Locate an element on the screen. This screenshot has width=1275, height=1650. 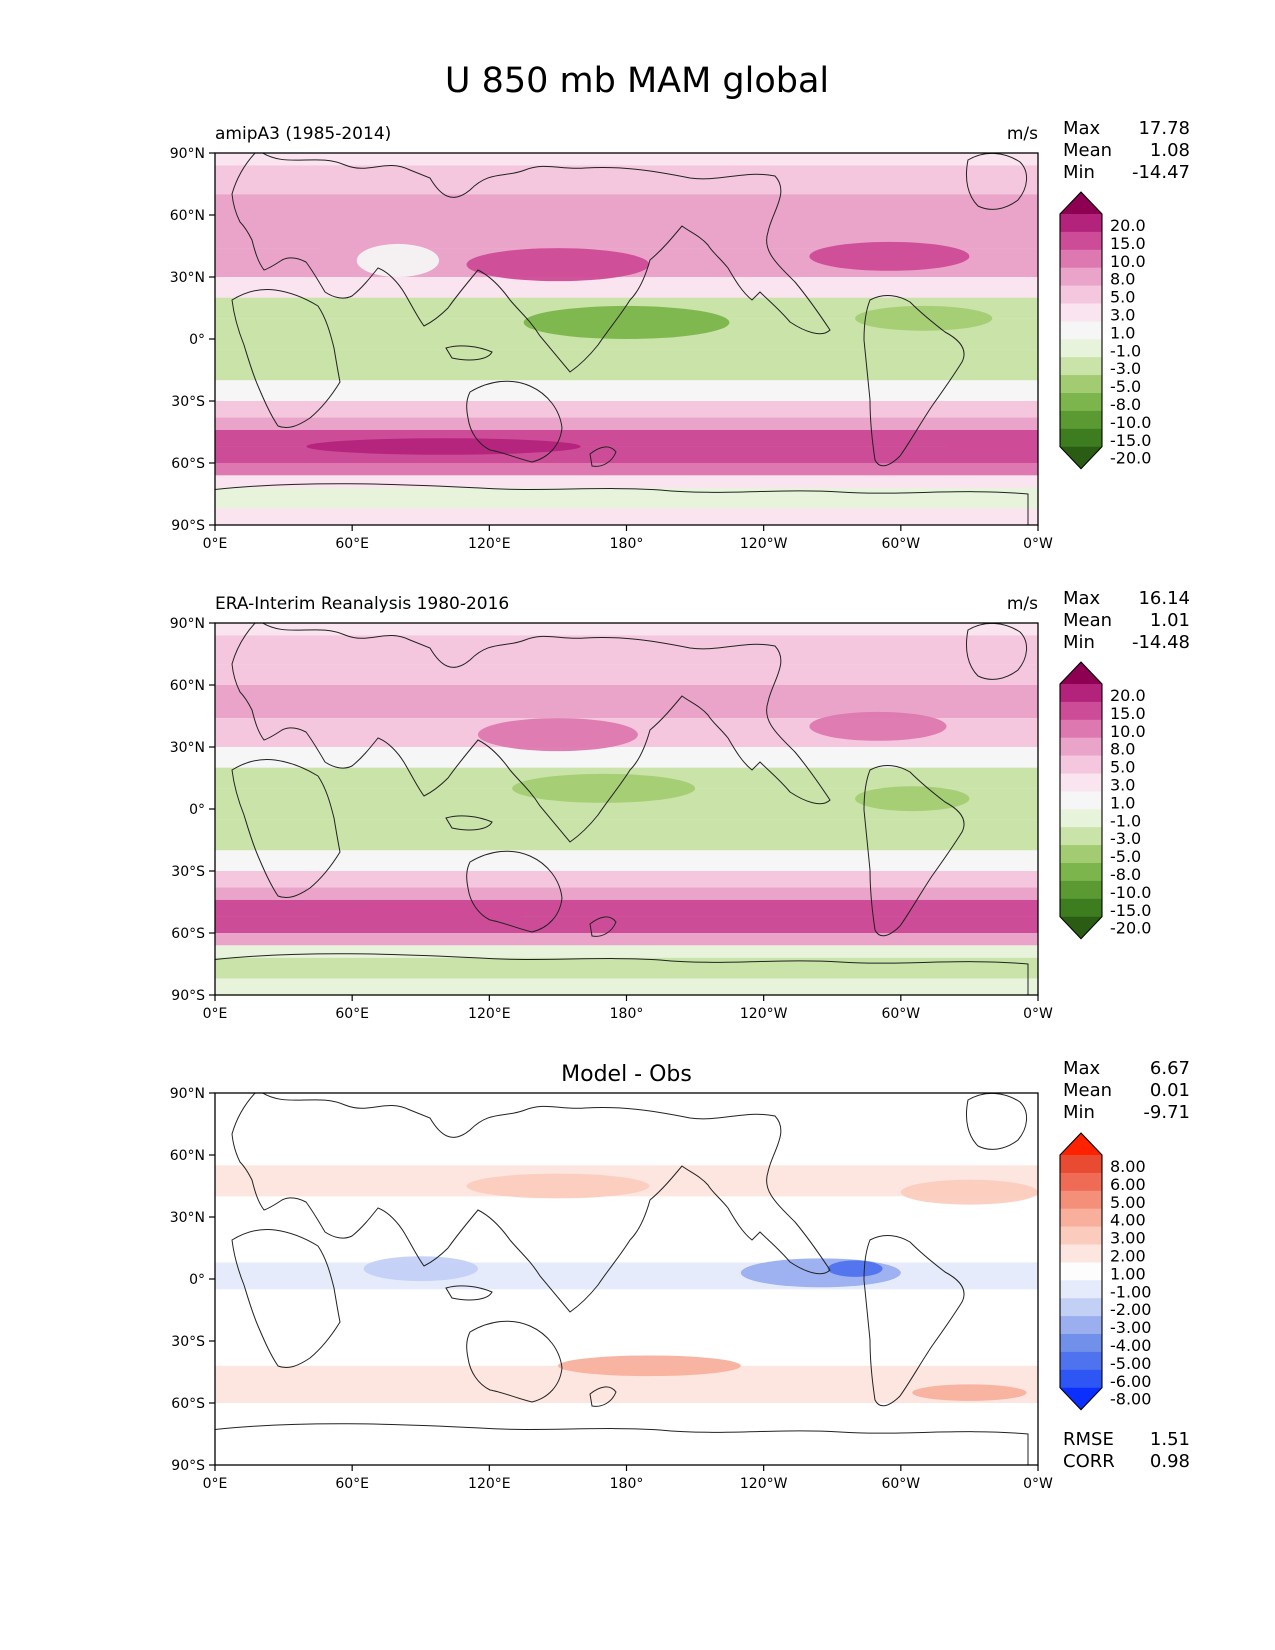
colorbar-label: 20.0 is located at coordinates (1128, 225).